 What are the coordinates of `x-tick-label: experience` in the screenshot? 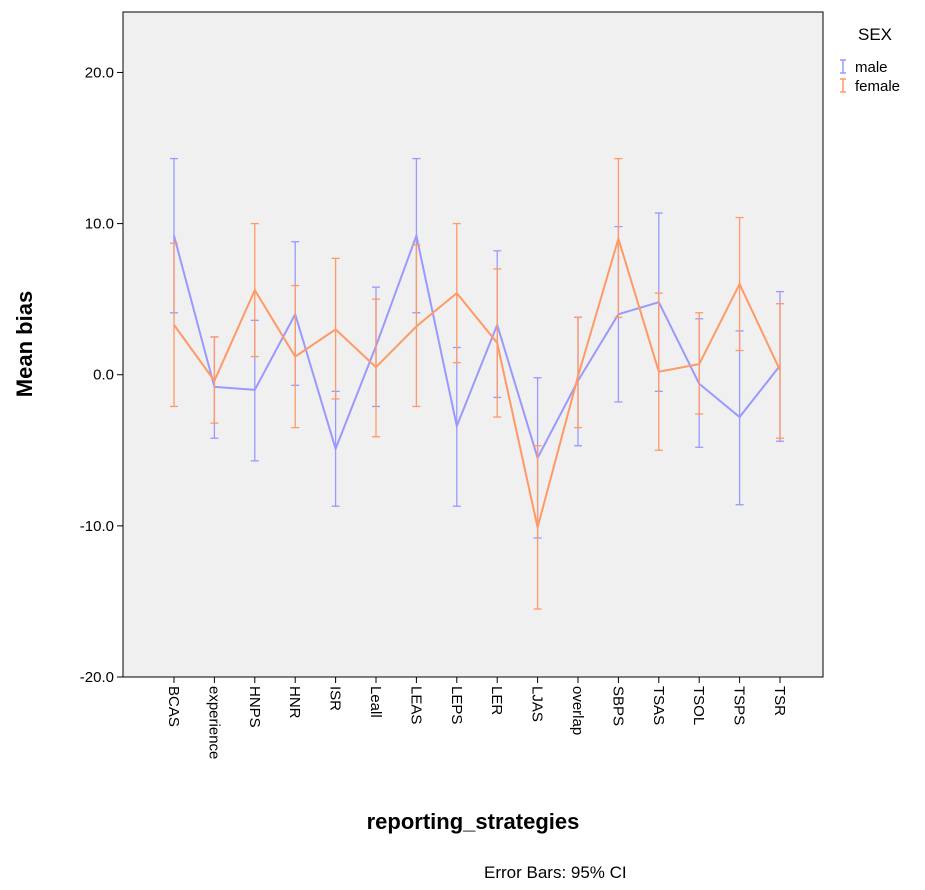 It's located at (213, 722).